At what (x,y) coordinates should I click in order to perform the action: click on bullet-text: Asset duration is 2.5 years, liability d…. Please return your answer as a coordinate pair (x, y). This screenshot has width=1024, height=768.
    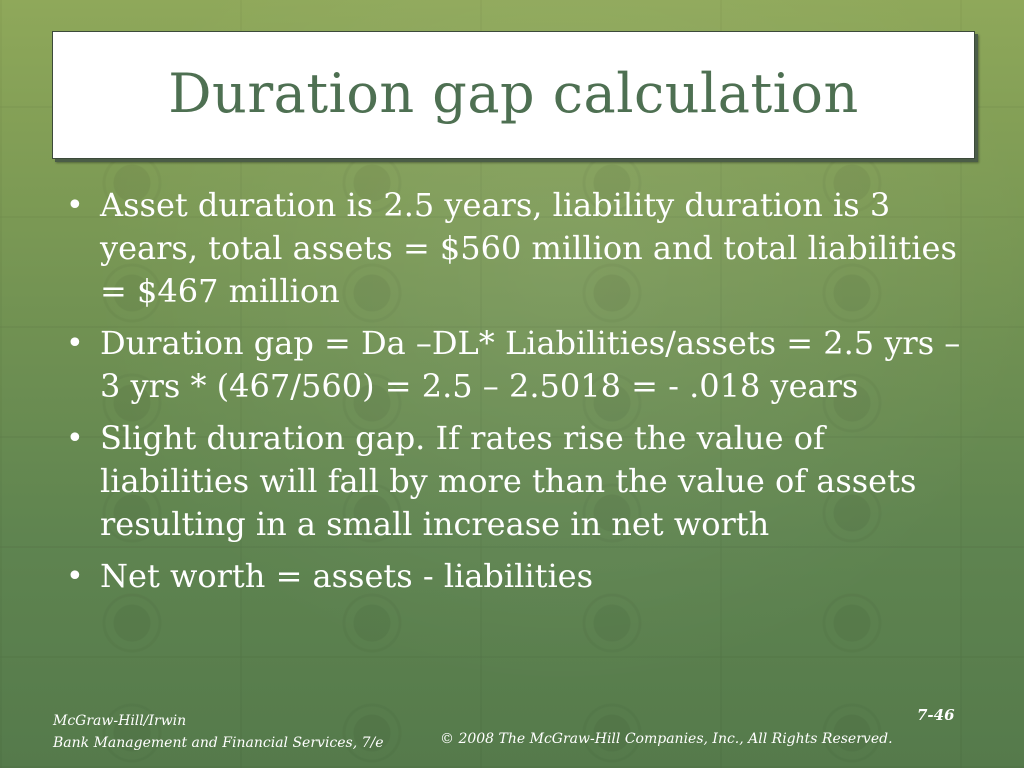
    Looking at the image, I should click on (528, 248).